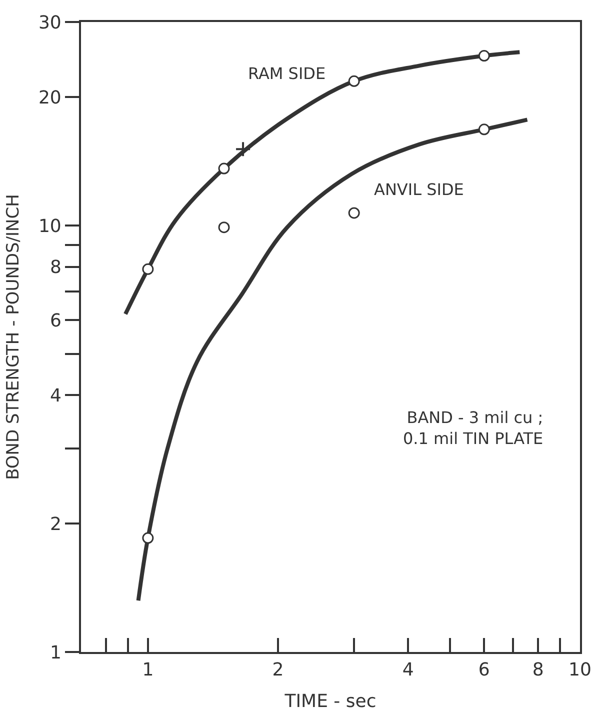  Describe the element at coordinates (56, 321) in the screenshot. I see `y-tick-label: 6` at that location.